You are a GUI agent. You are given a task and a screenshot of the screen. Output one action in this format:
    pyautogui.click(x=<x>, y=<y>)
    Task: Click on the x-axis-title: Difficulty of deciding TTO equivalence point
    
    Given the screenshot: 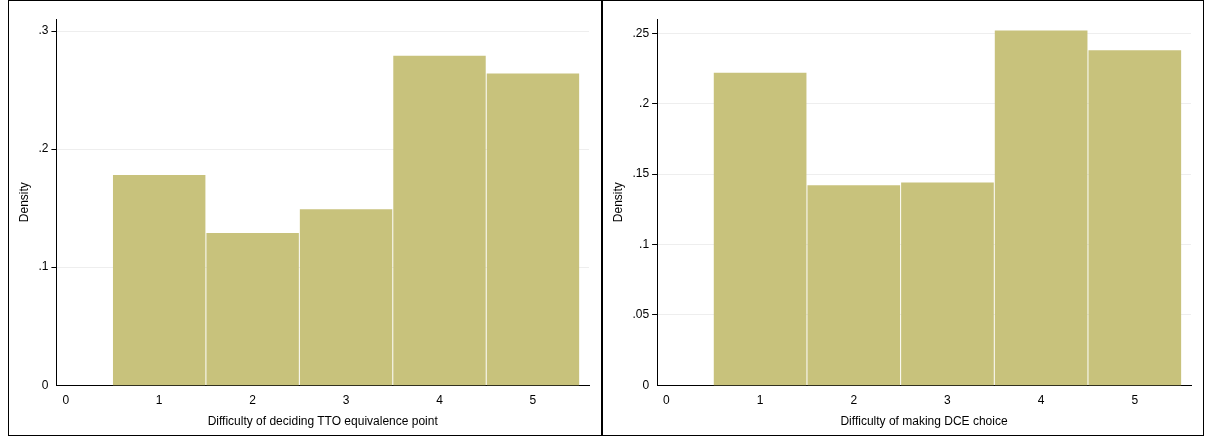 What is the action you would take?
    pyautogui.click(x=323, y=421)
    